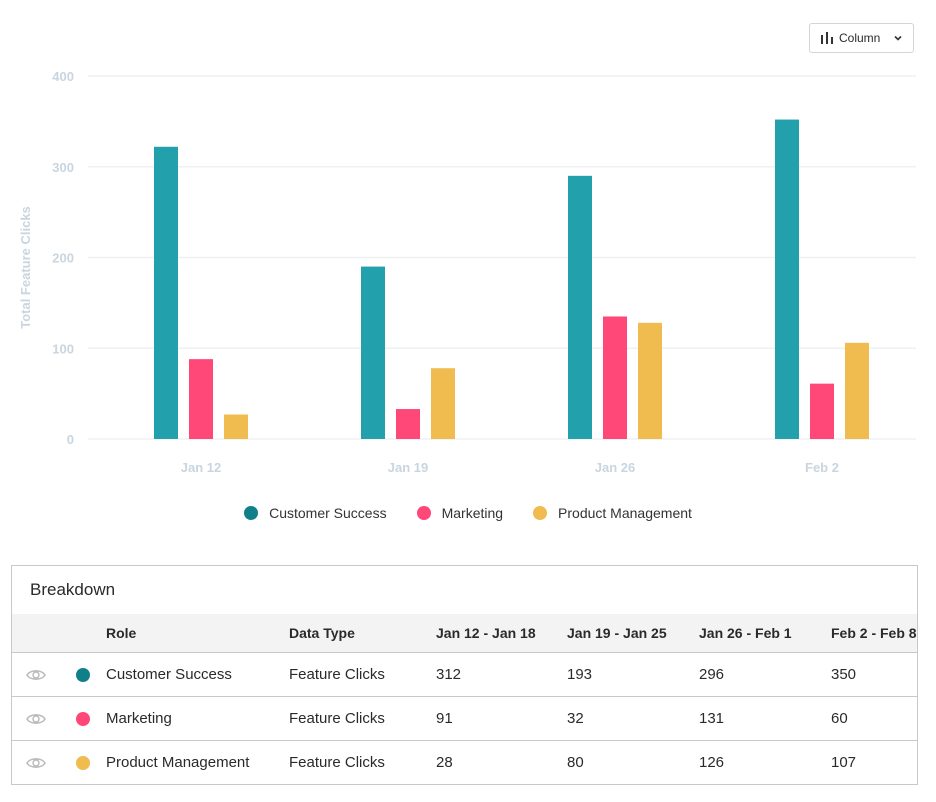 The width and height of the screenshot is (936, 802). What do you see at coordinates (444, 762) in the screenshot?
I see `row-value: 28` at bounding box center [444, 762].